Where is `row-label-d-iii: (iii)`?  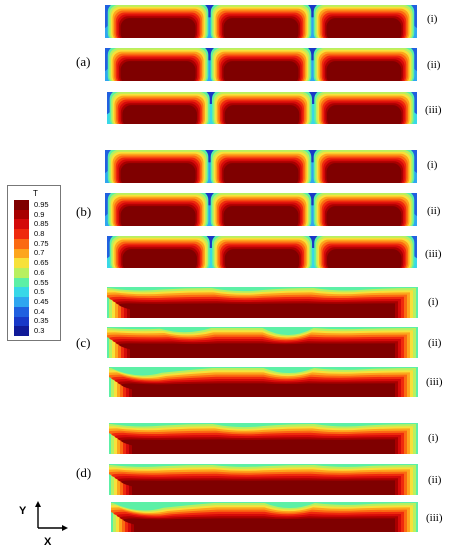 row-label-d-iii: (iii) is located at coordinates (434, 518).